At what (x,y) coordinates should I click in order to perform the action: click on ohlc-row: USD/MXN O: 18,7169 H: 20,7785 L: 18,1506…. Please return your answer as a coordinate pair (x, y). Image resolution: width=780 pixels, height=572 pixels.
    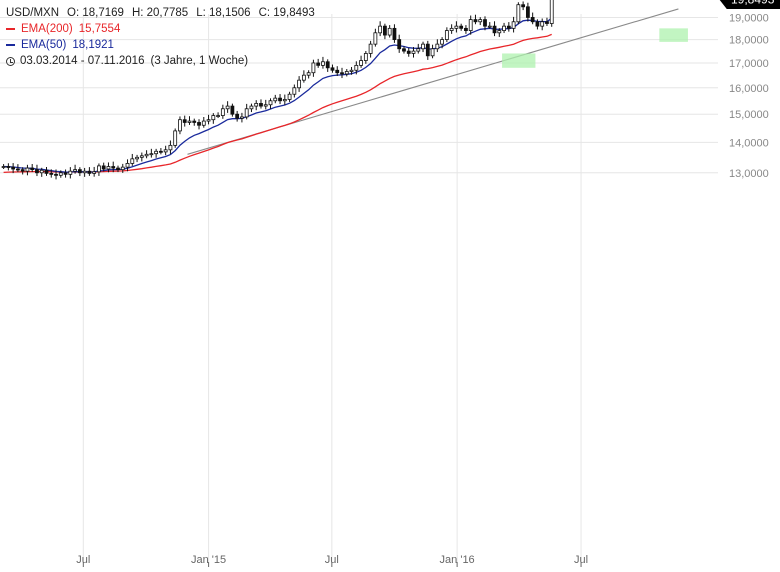
    Looking at the image, I should click on (164, 13).